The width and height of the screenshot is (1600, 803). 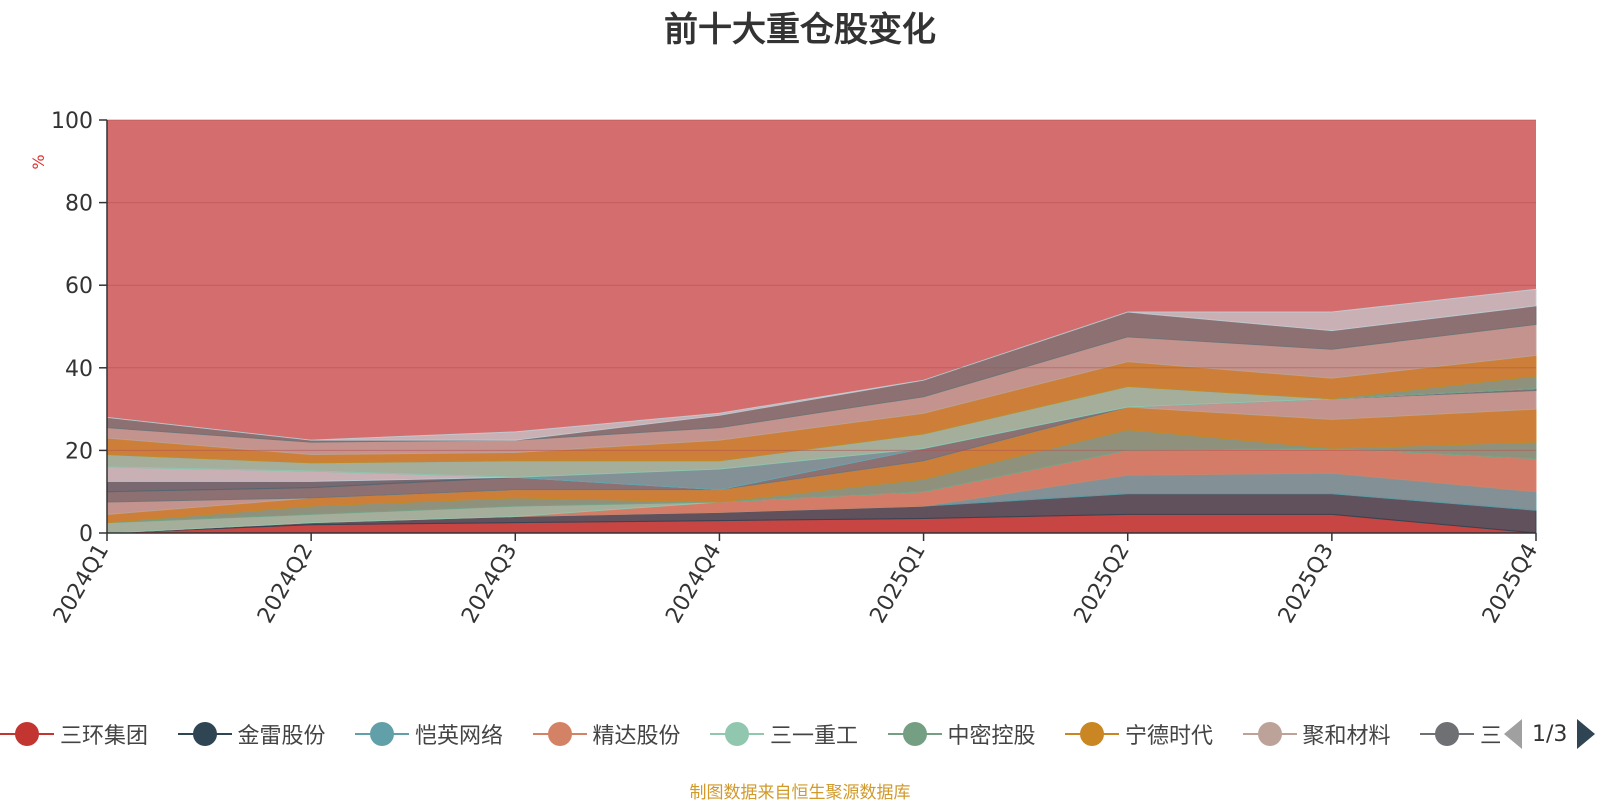 I want to click on legend-label: 中密控股, so click(x=991, y=736).